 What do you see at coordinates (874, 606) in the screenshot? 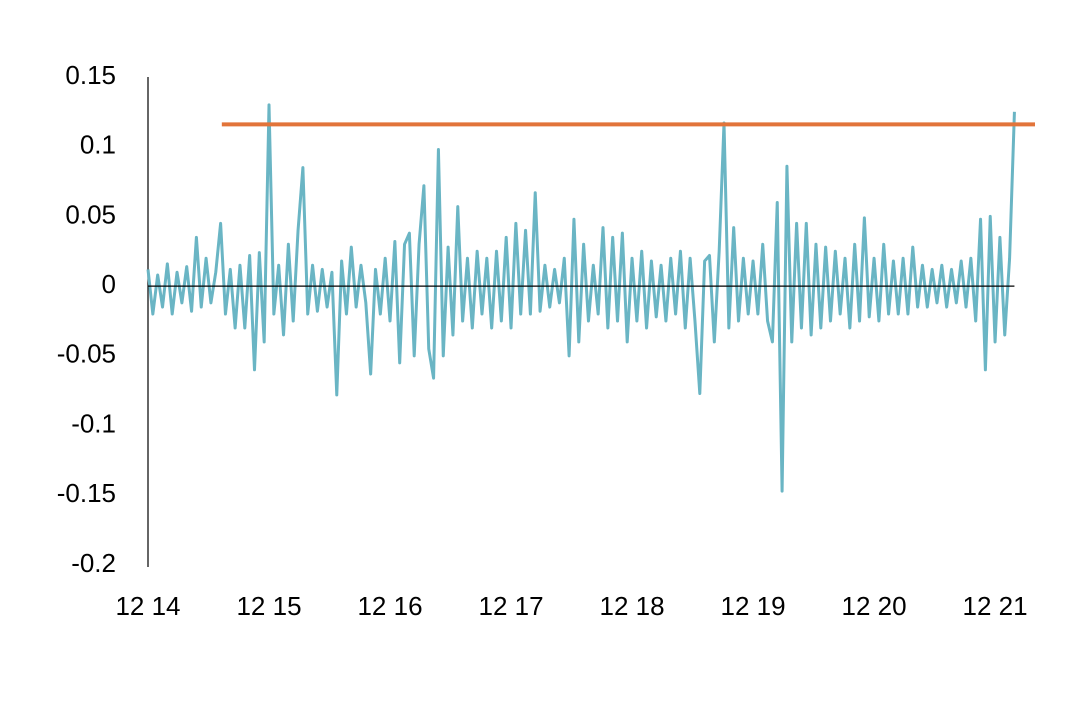
I see `x-tick-label: 12 20` at bounding box center [874, 606].